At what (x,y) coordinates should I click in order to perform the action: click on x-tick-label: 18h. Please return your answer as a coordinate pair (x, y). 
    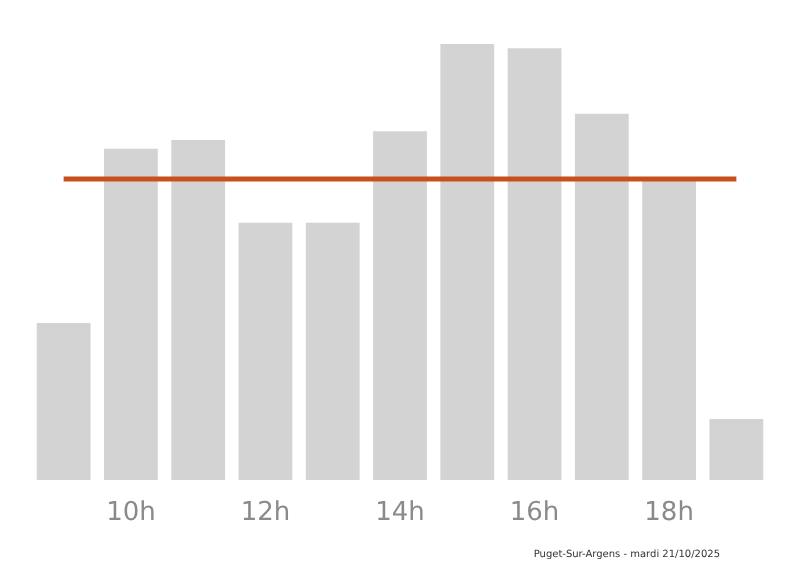
    Looking at the image, I should click on (669, 513).